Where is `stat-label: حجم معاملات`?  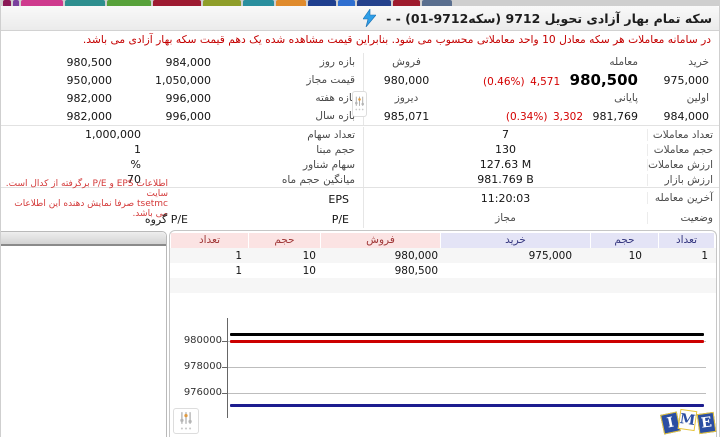
stat-label: حجم معاملات is located at coordinates (683, 149).